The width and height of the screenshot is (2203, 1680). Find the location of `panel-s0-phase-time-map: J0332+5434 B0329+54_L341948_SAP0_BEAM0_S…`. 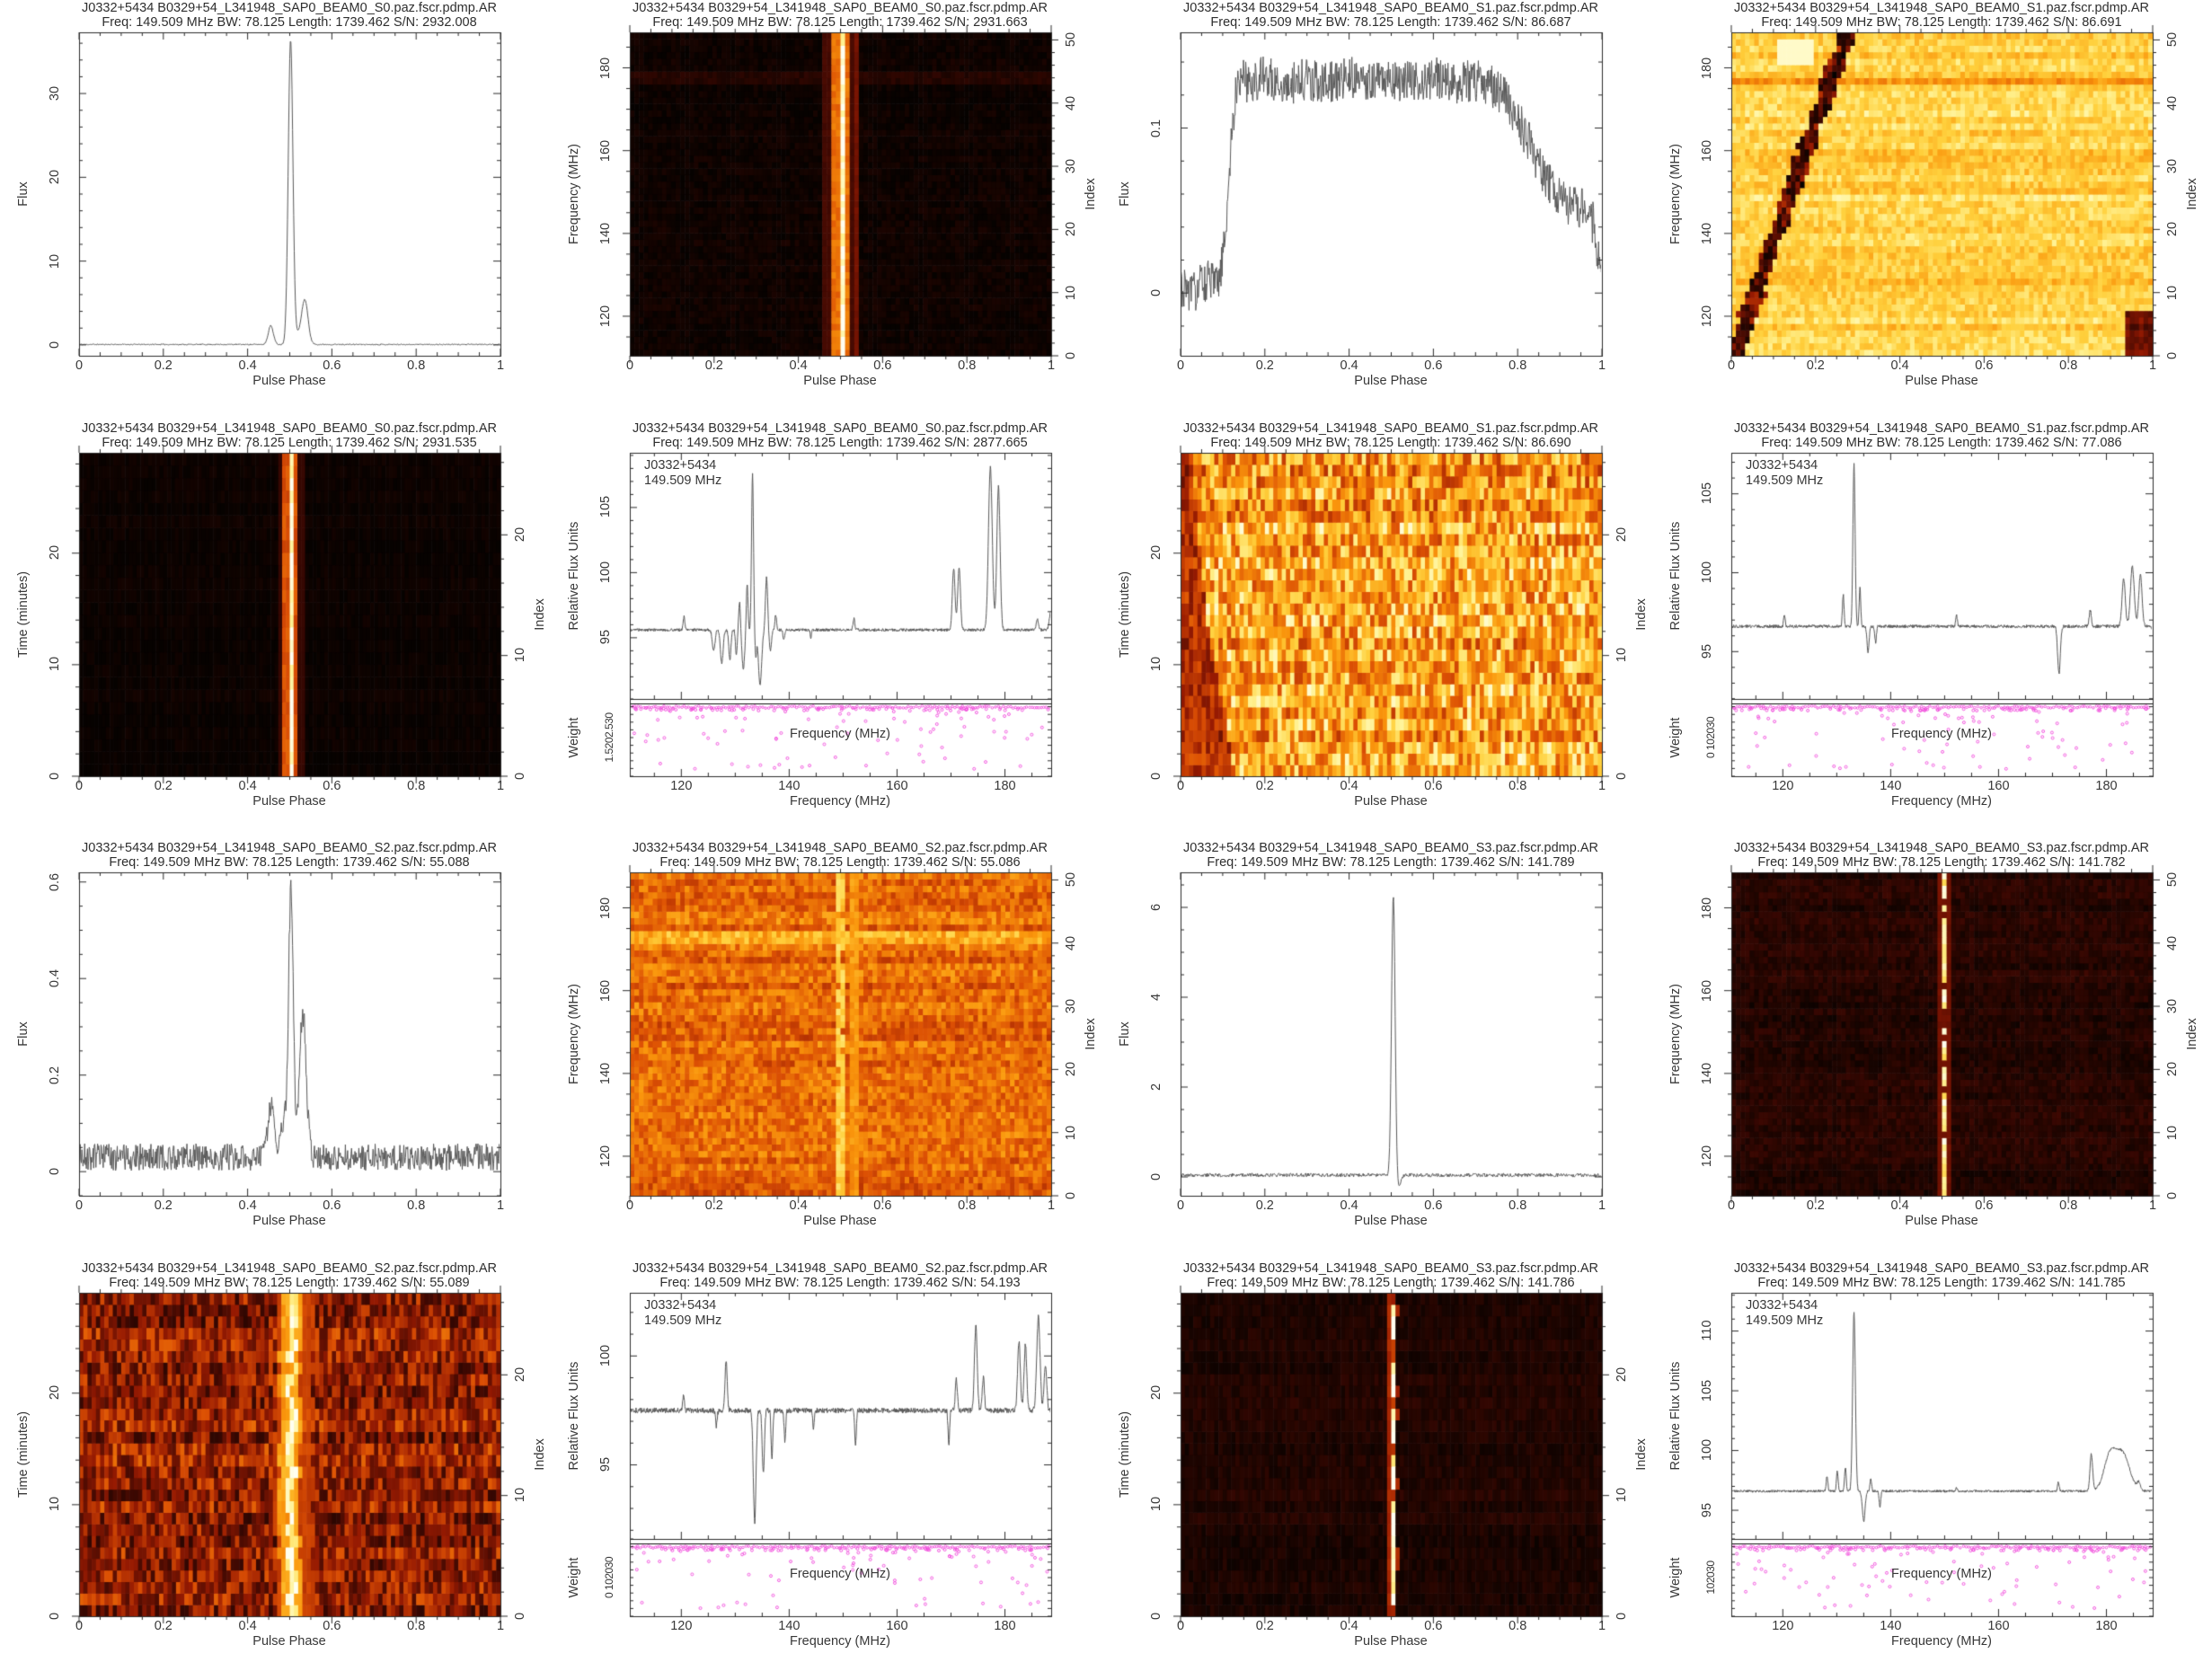

panel-s0-phase-time-map: J0332+5434 B0329+54_L341948_SAP0_BEAM0_S… is located at coordinates (276, 630).